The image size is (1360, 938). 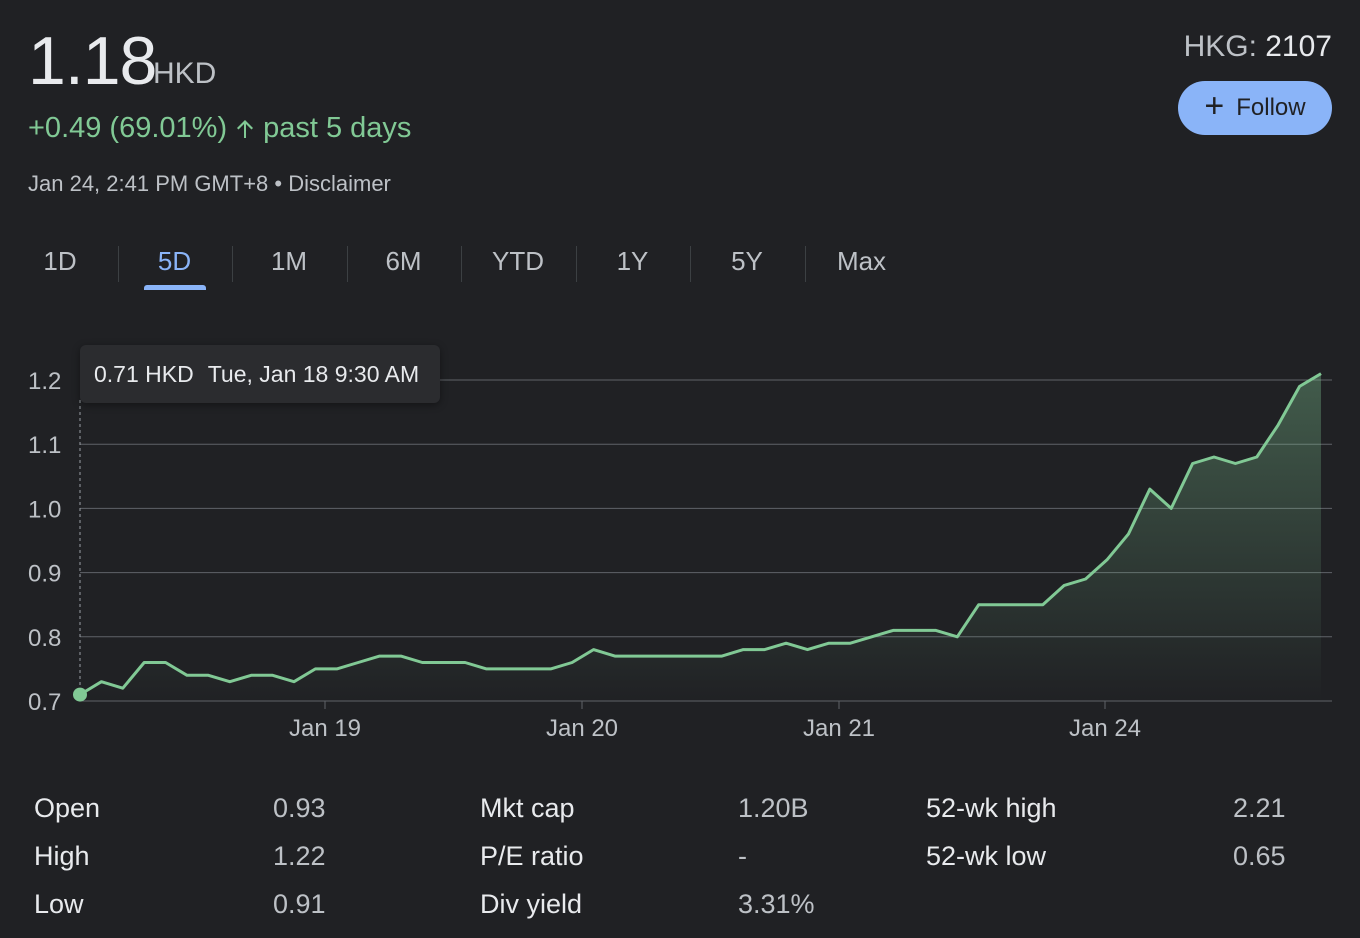 I want to click on tab-6m: 6M, so click(x=403, y=261).